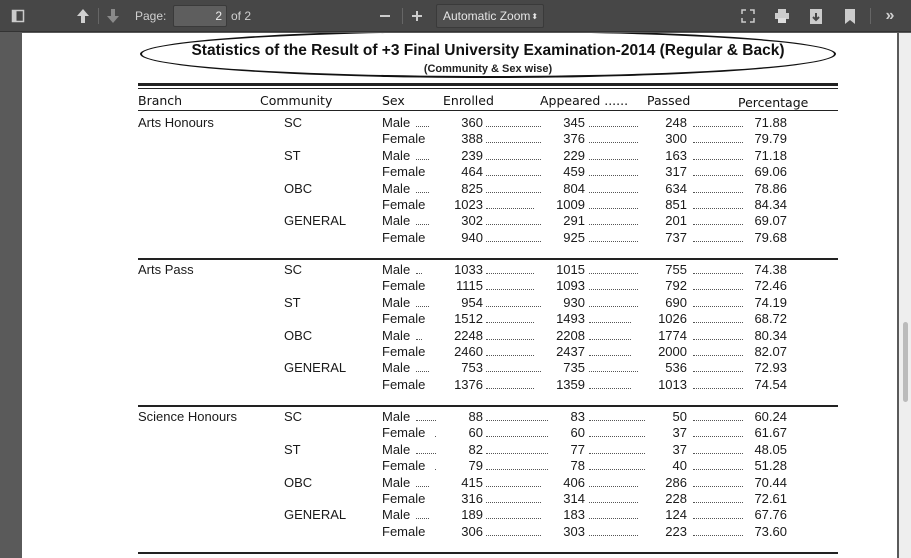  What do you see at coordinates (113, 16) in the screenshot?
I see `next-page-icon` at bounding box center [113, 16].